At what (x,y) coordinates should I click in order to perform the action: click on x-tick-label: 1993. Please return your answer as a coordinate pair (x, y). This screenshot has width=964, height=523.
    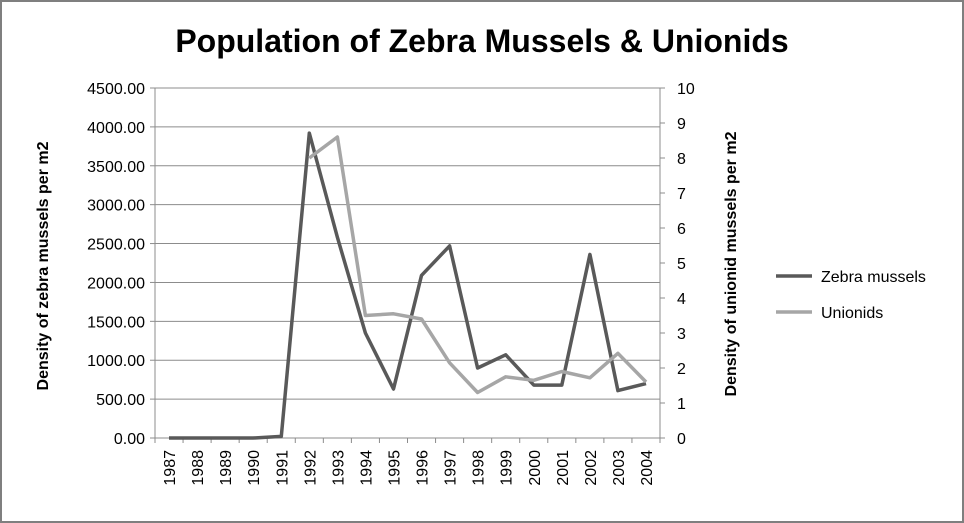
    Looking at the image, I should click on (338, 468).